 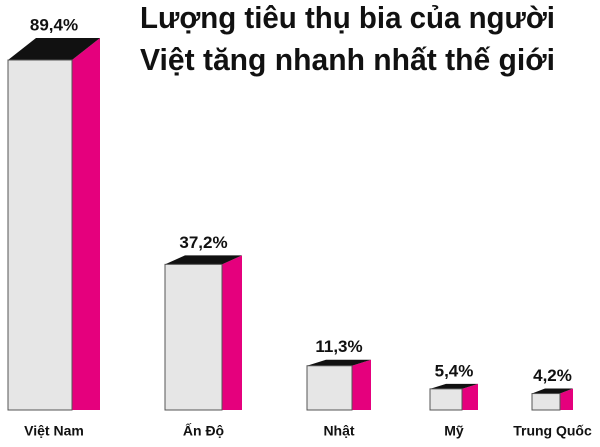 I want to click on chart-title-line: Việt tăng nhanh nhất thế giới, so click(x=347, y=59).